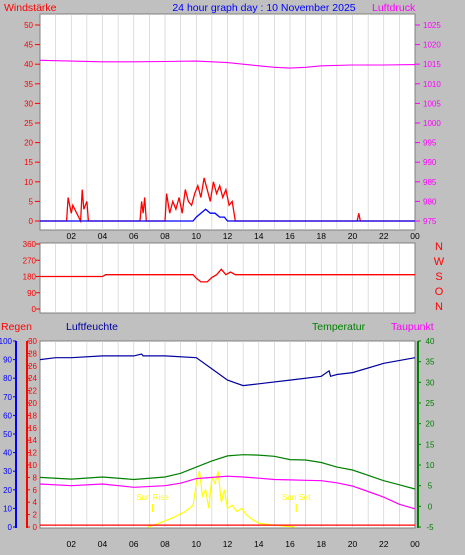  Describe the element at coordinates (32, 378) in the screenshot. I see `y-tick-label: 24` at that location.